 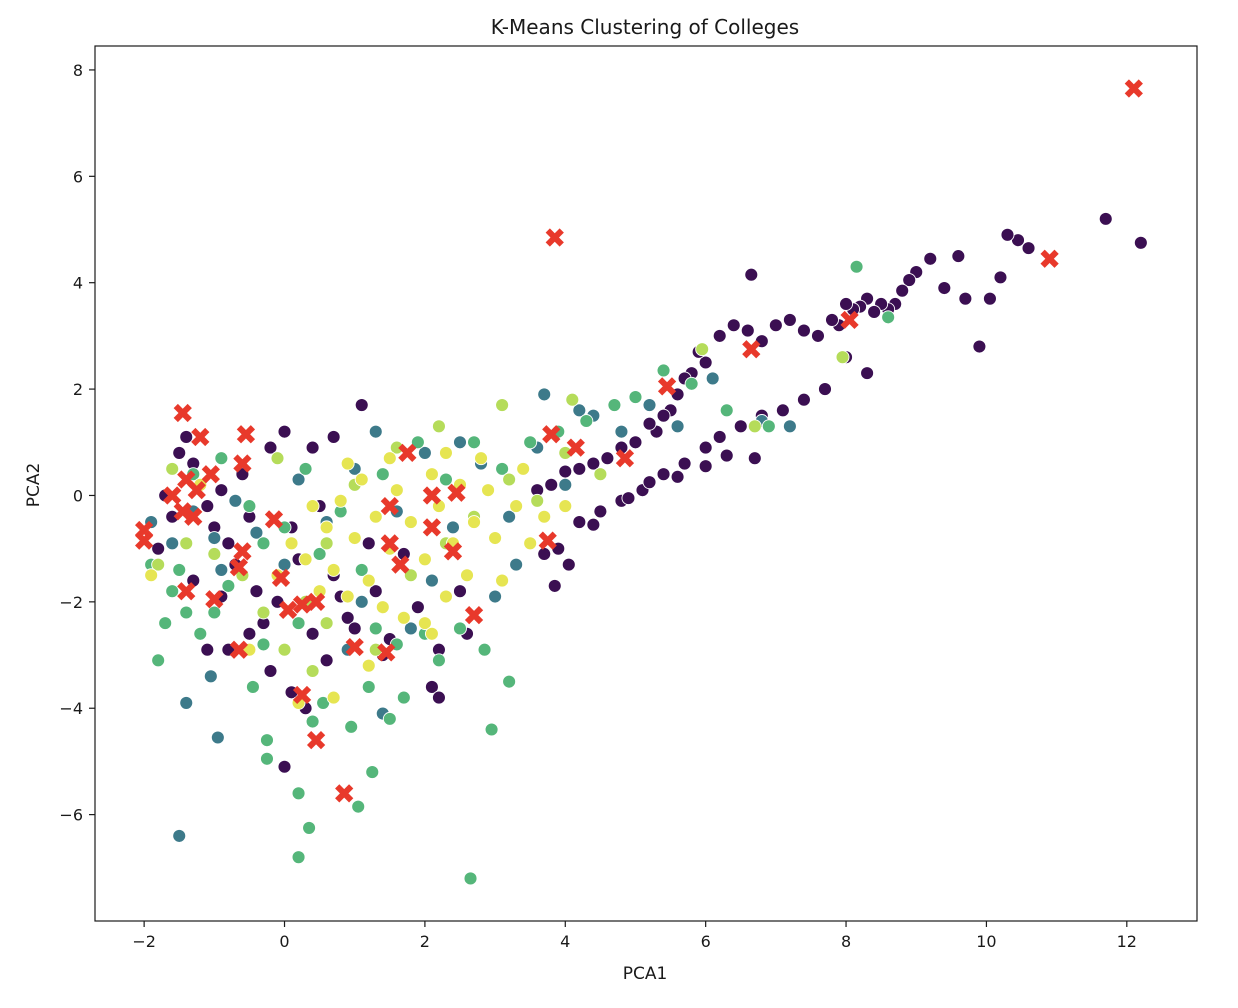 I want to click on y-axis-ticks: −6 −4 −2 0 2 4 6 8, so click(x=77, y=443).